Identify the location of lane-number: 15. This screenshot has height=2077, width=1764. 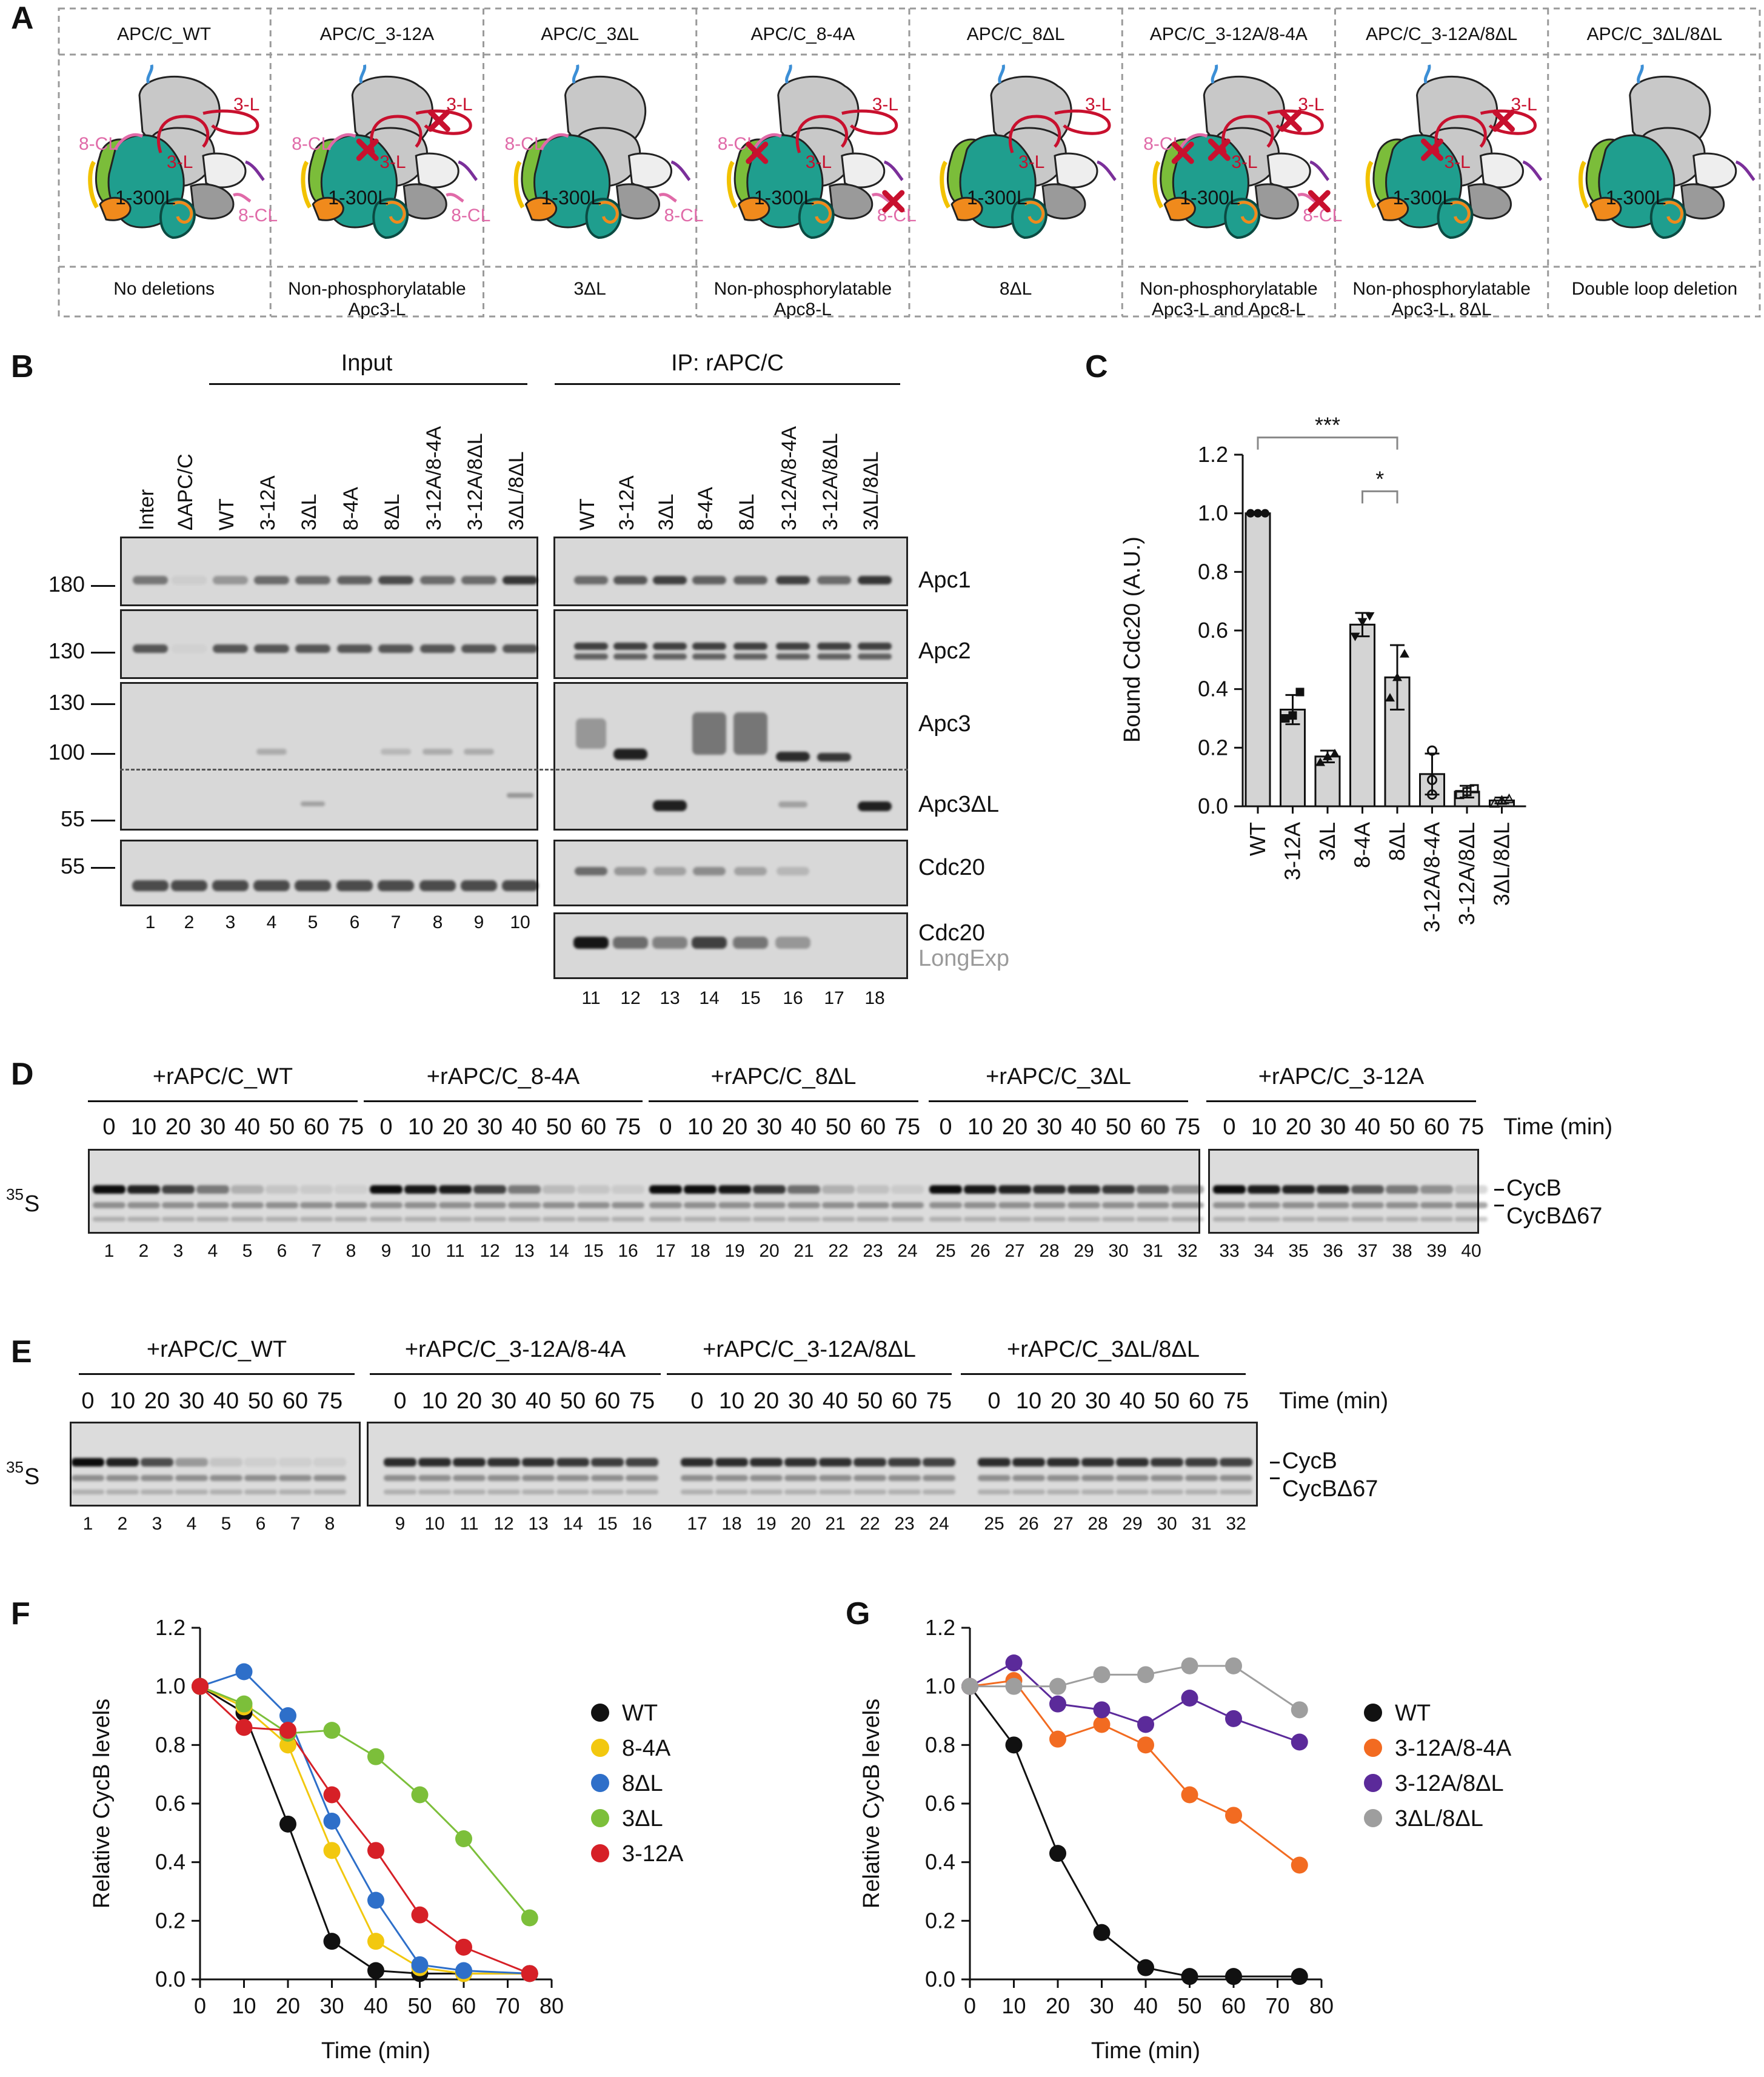
(607, 1524).